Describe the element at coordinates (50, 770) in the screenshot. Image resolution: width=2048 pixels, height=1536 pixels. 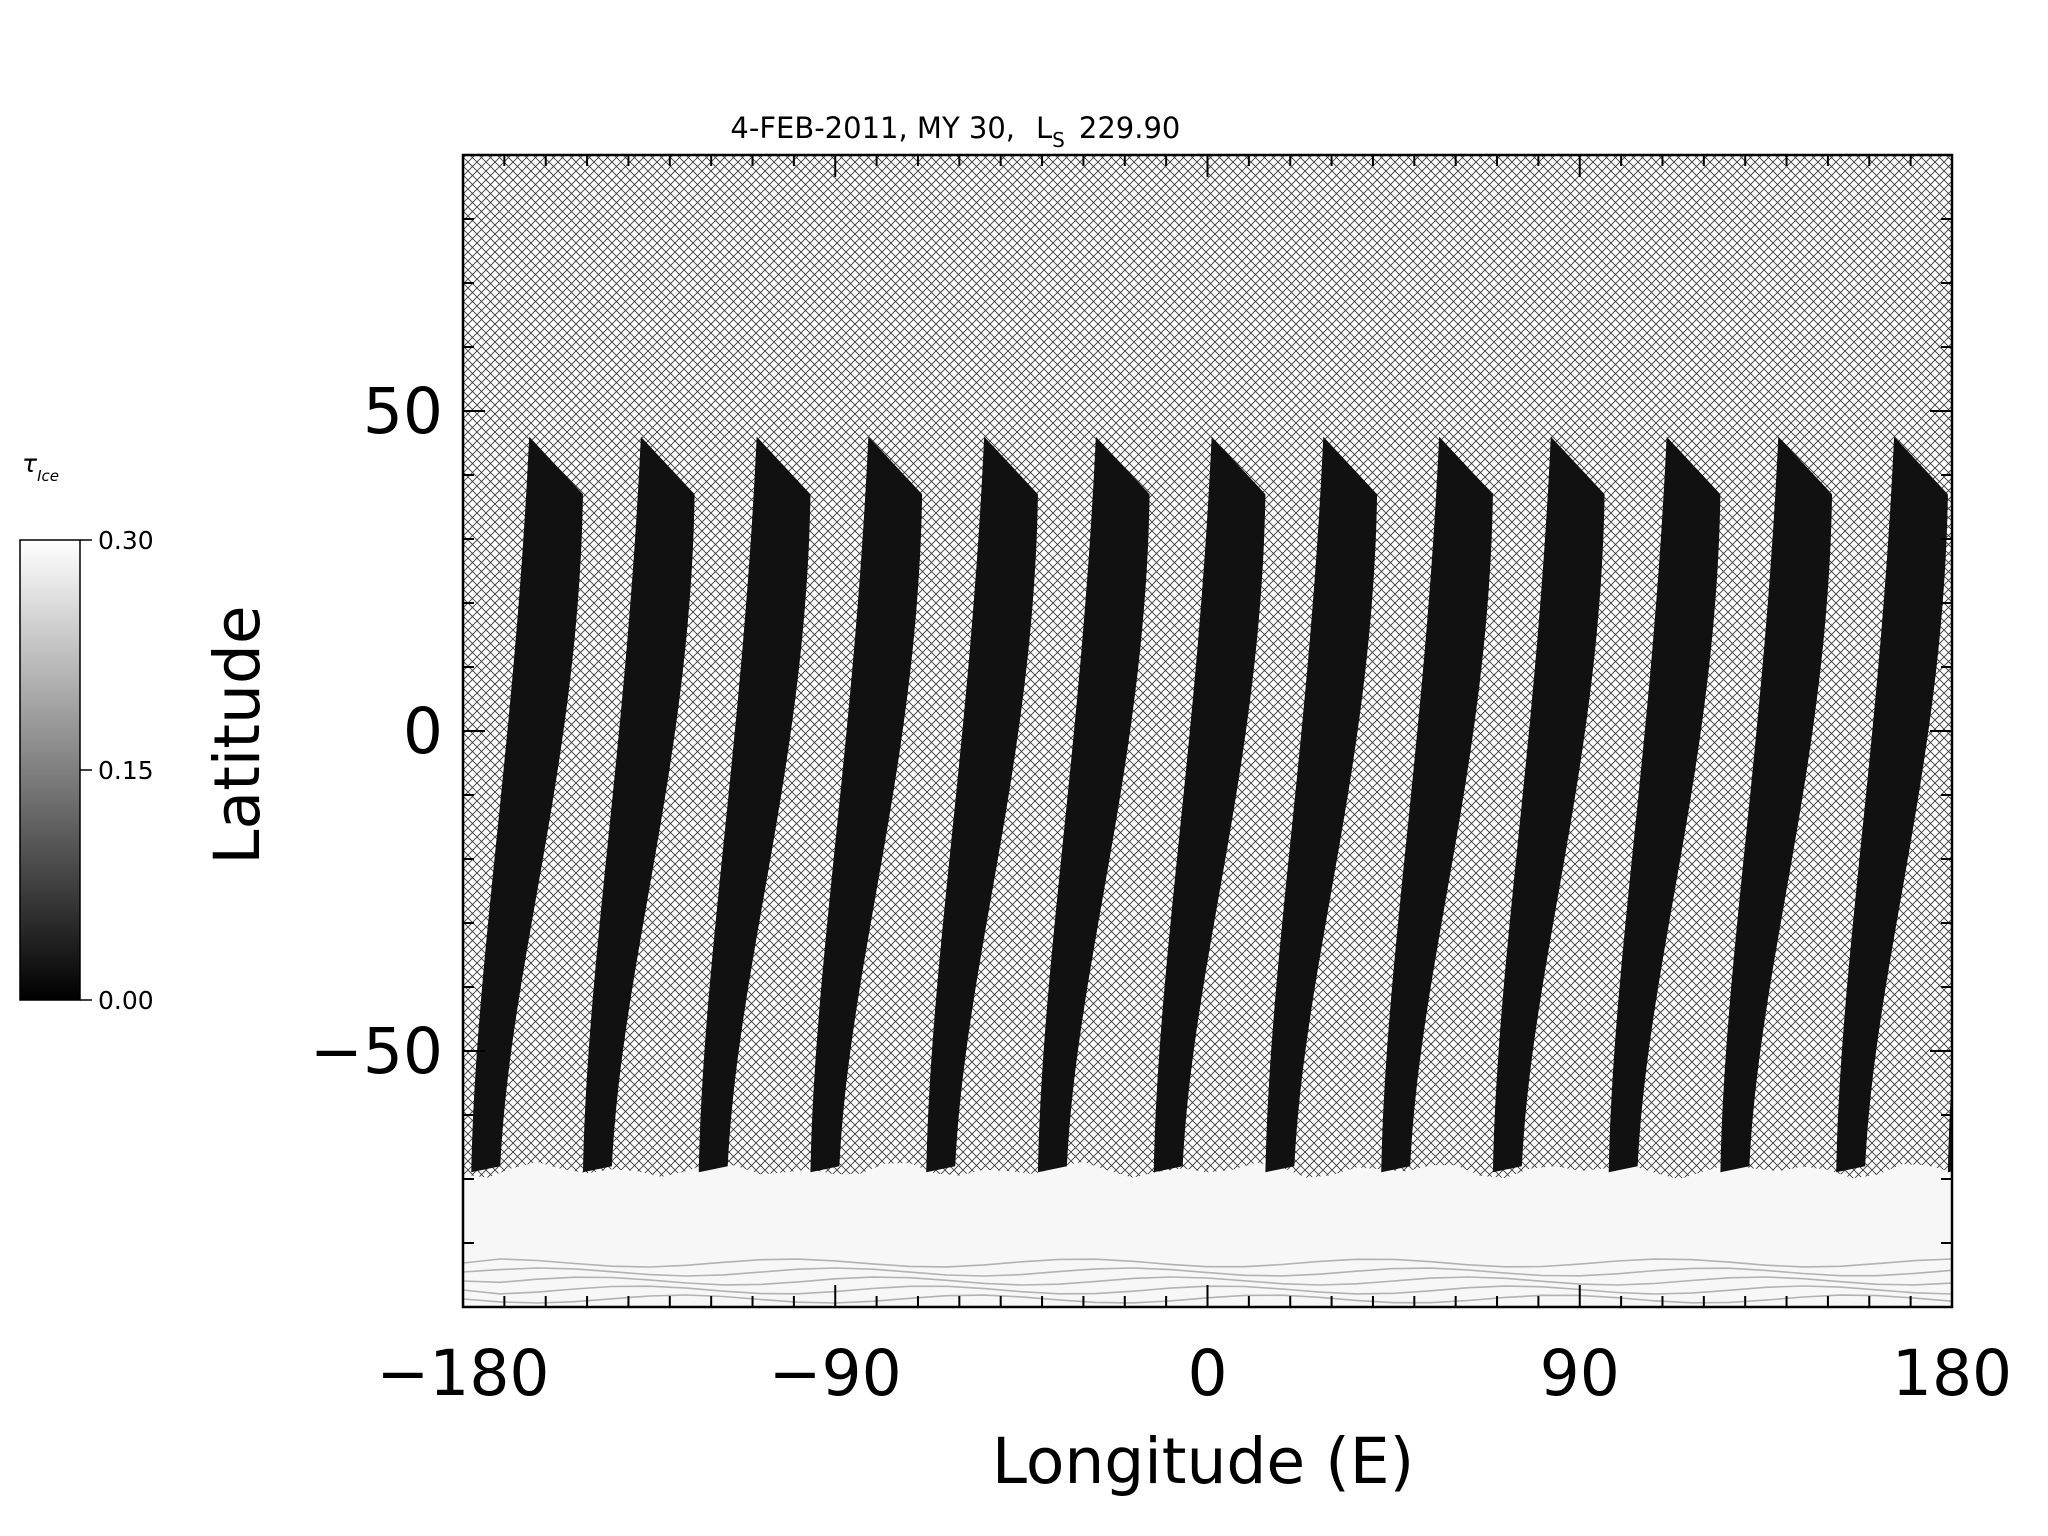
I see `colorbar-gradient` at that location.